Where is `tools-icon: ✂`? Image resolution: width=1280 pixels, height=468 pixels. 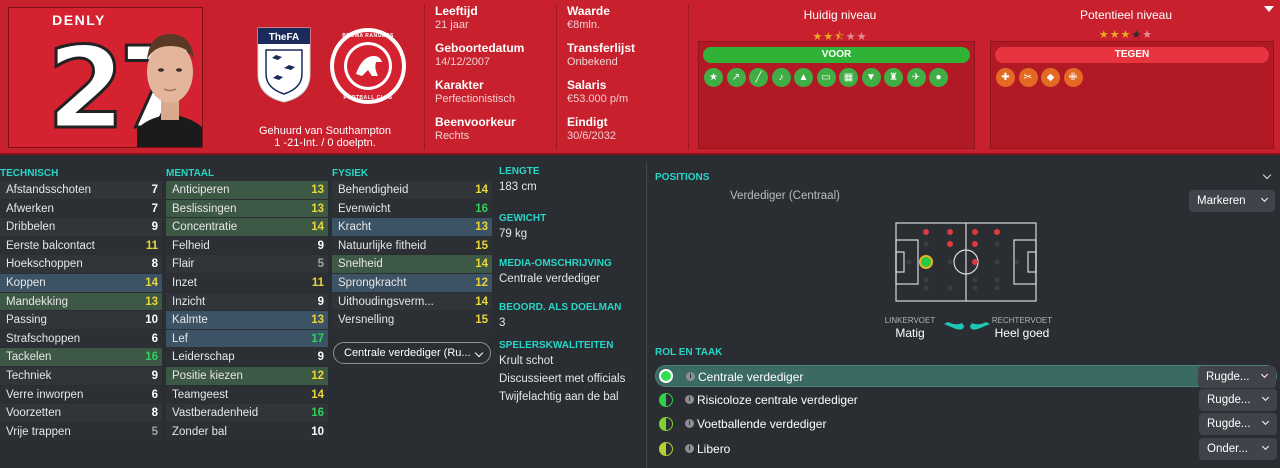 tools-icon: ✂ is located at coordinates (1028, 77).